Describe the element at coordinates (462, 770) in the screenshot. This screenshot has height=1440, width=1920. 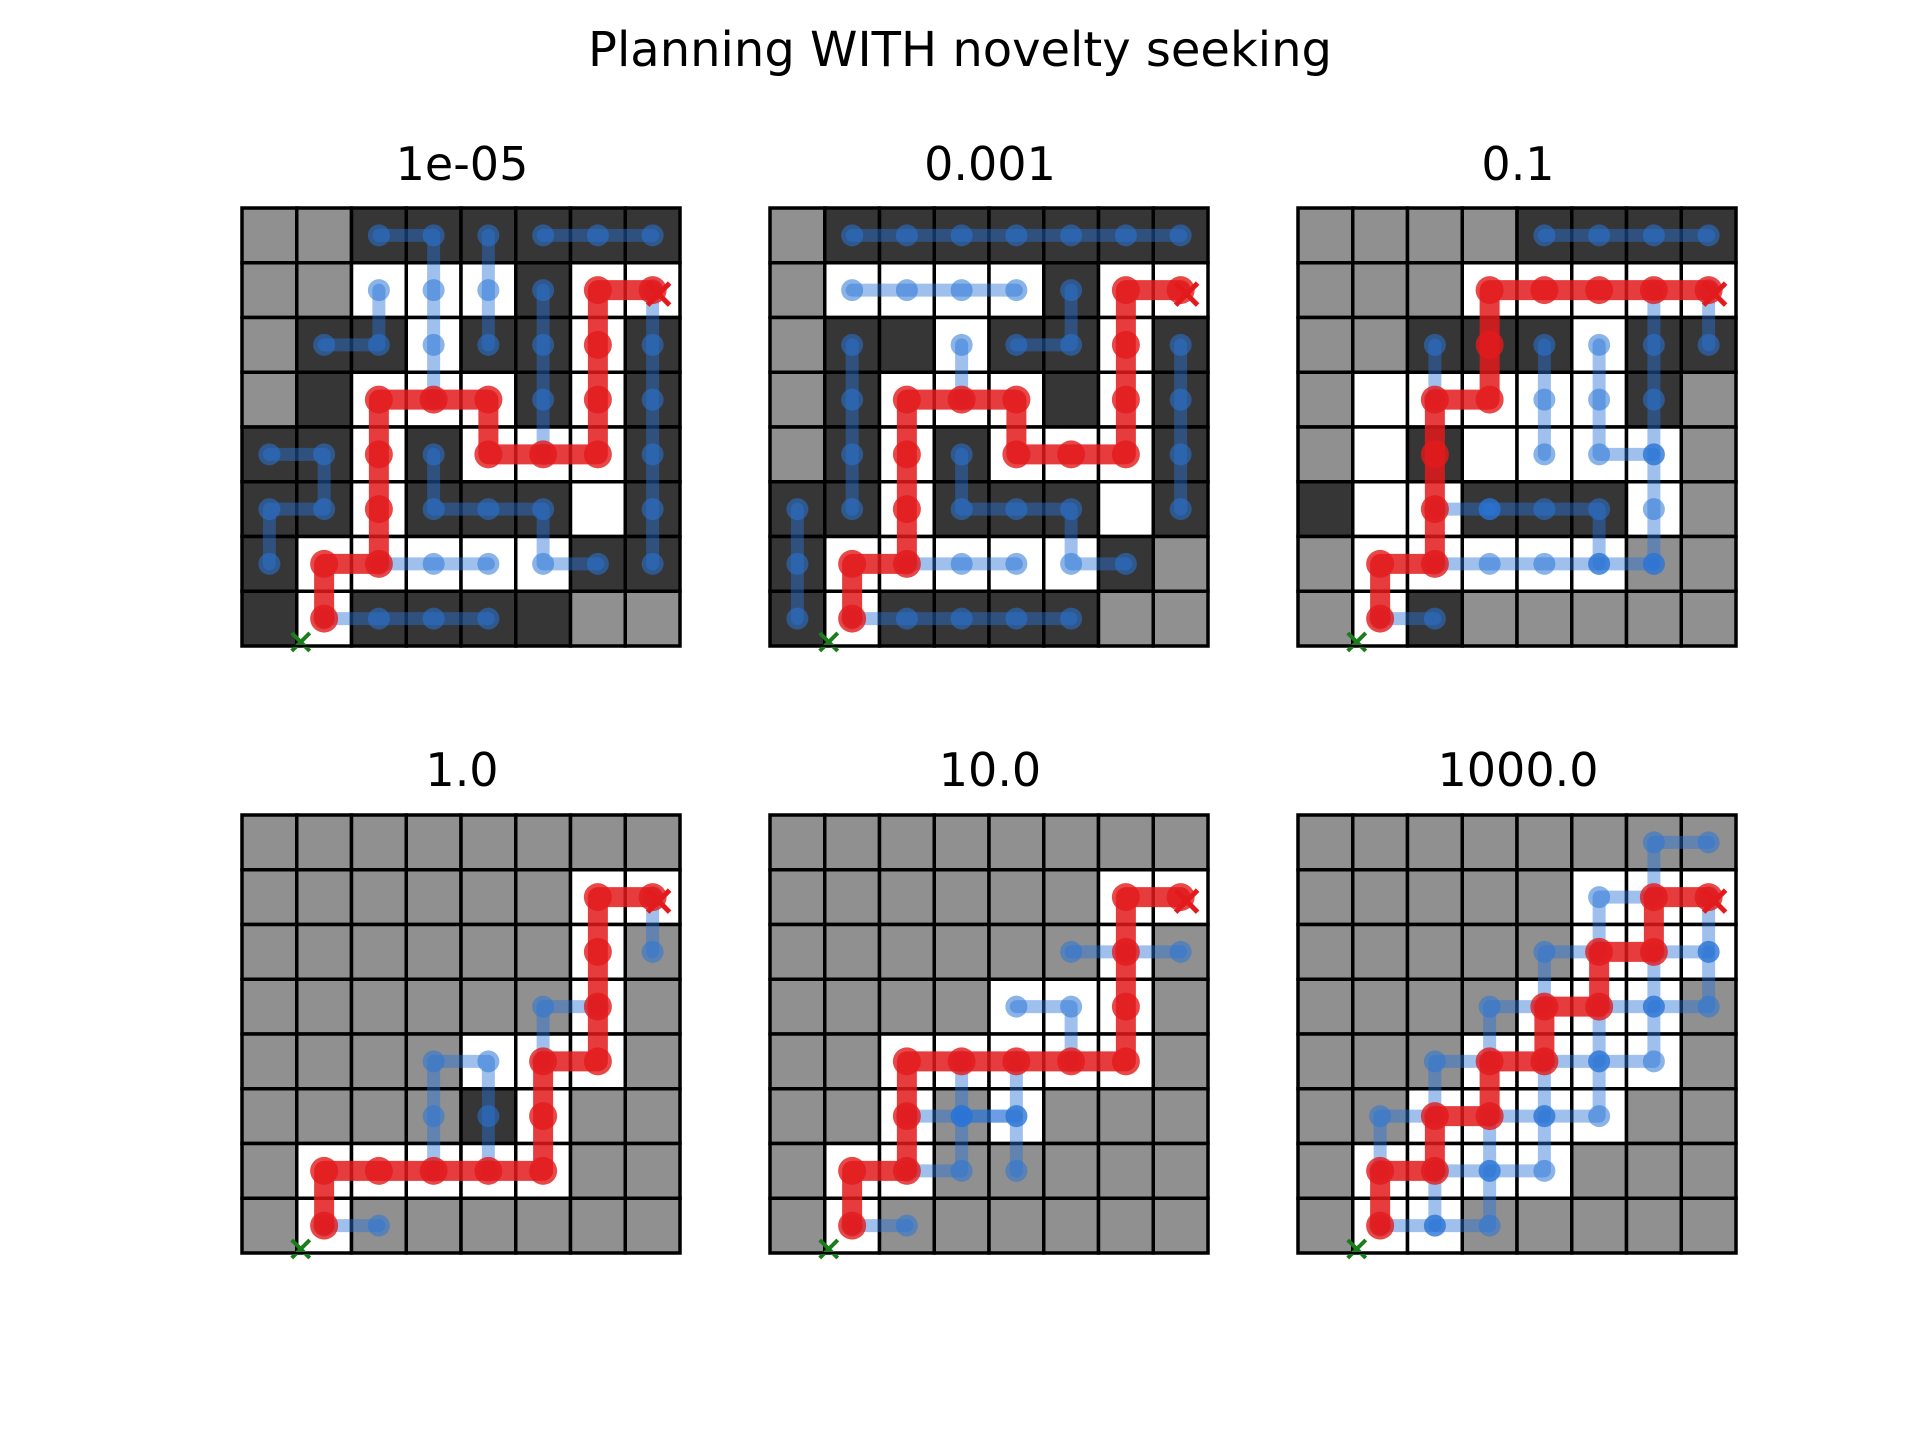
I see `panel-title-4: 1.0` at that location.